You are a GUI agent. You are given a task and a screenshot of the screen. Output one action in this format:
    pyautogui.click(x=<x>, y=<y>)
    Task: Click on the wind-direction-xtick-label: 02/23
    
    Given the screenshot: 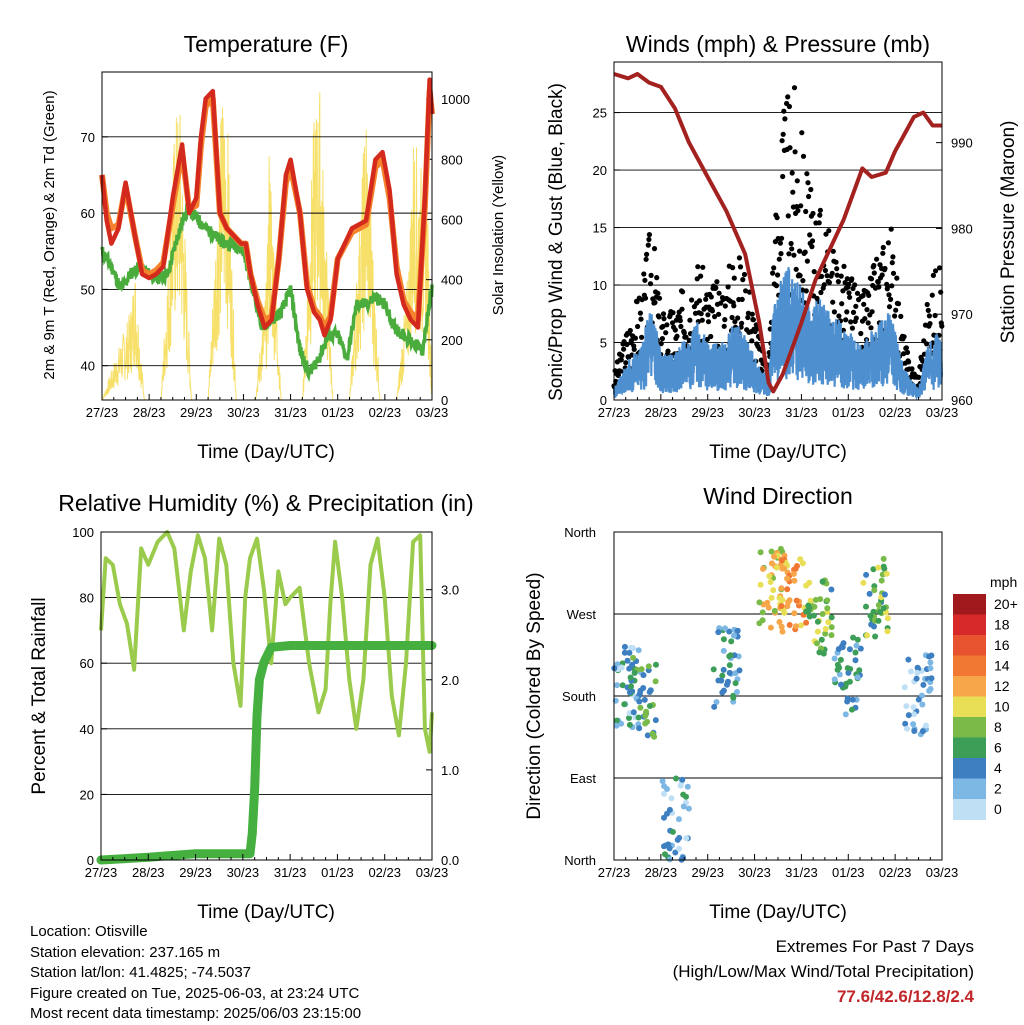 What is the action you would take?
    pyautogui.click(x=895, y=872)
    